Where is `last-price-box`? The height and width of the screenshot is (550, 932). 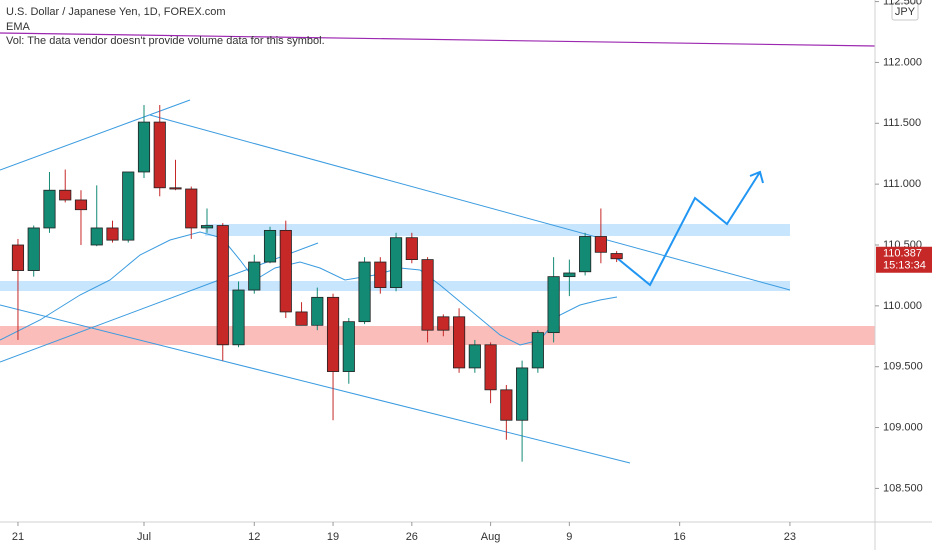 last-price-box is located at coordinates (904, 259).